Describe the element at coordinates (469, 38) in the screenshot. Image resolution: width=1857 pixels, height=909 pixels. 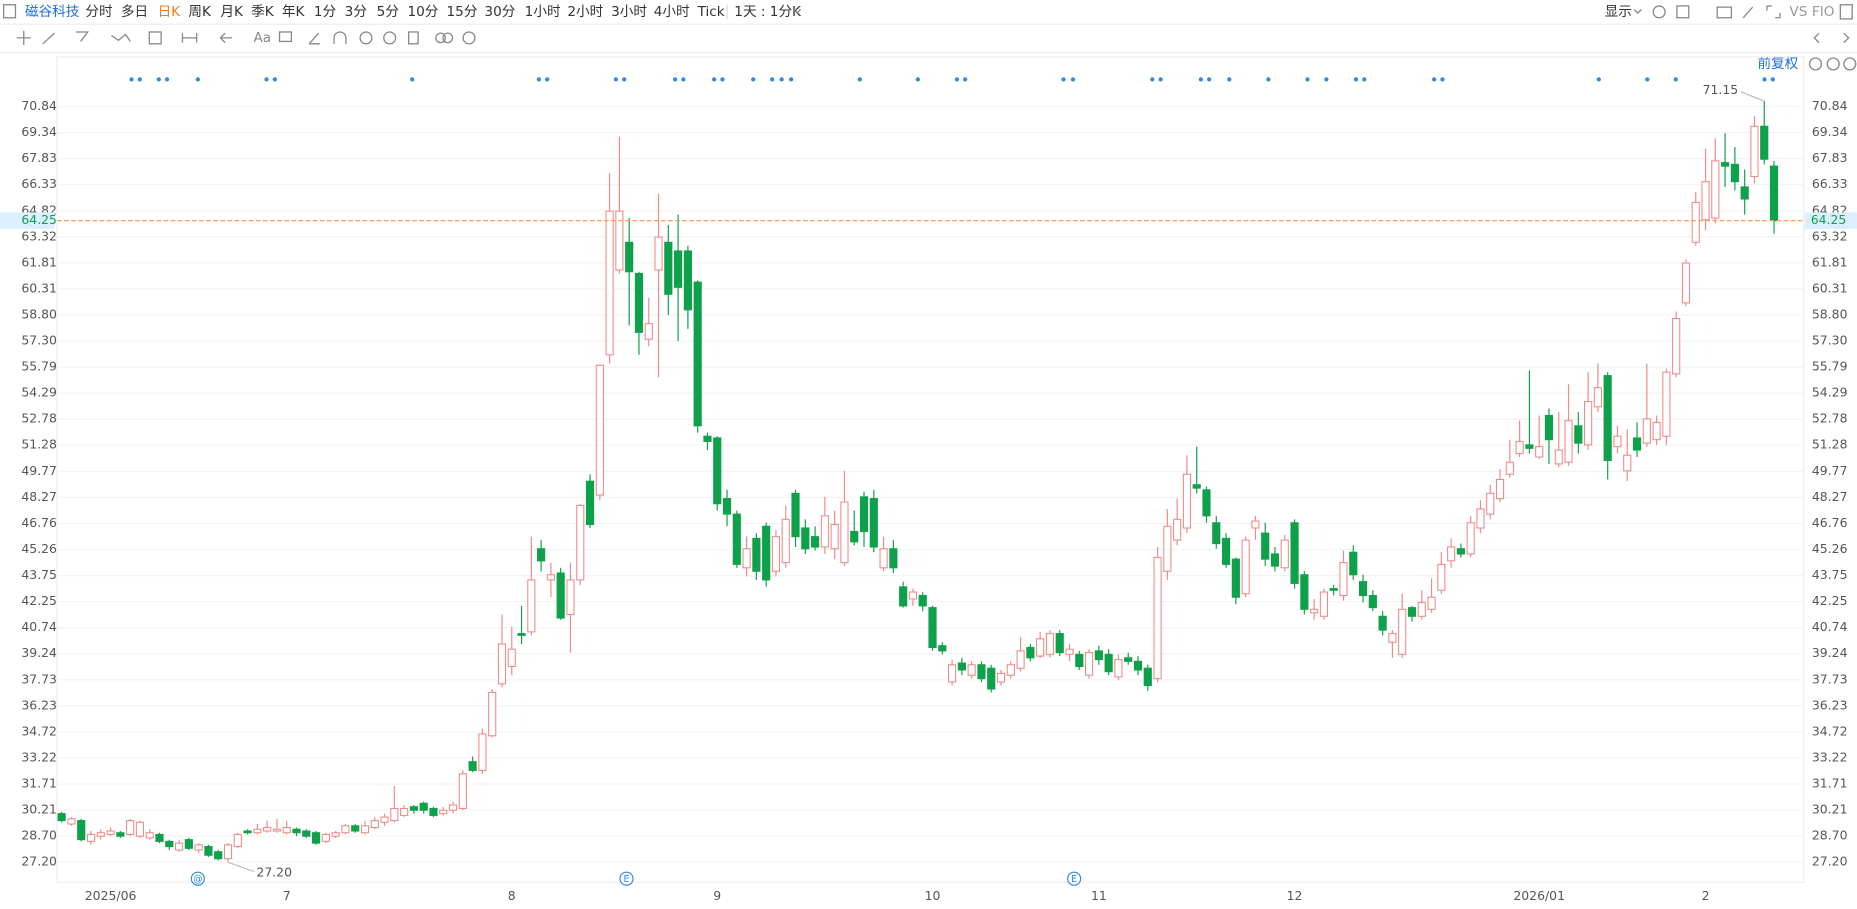
I see `settings-tool` at that location.